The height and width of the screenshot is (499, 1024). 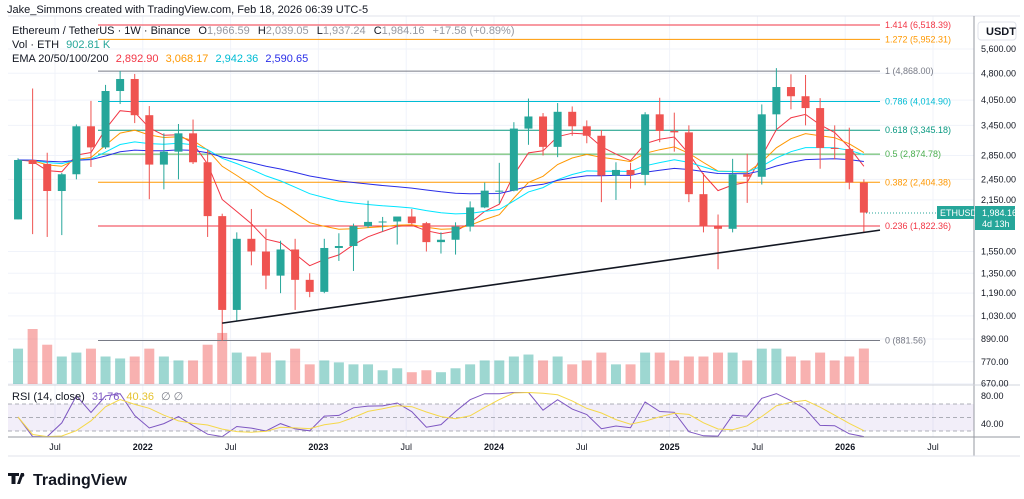 What do you see at coordinates (995, 362) in the screenshot?
I see `price-tick: 770.00` at bounding box center [995, 362].